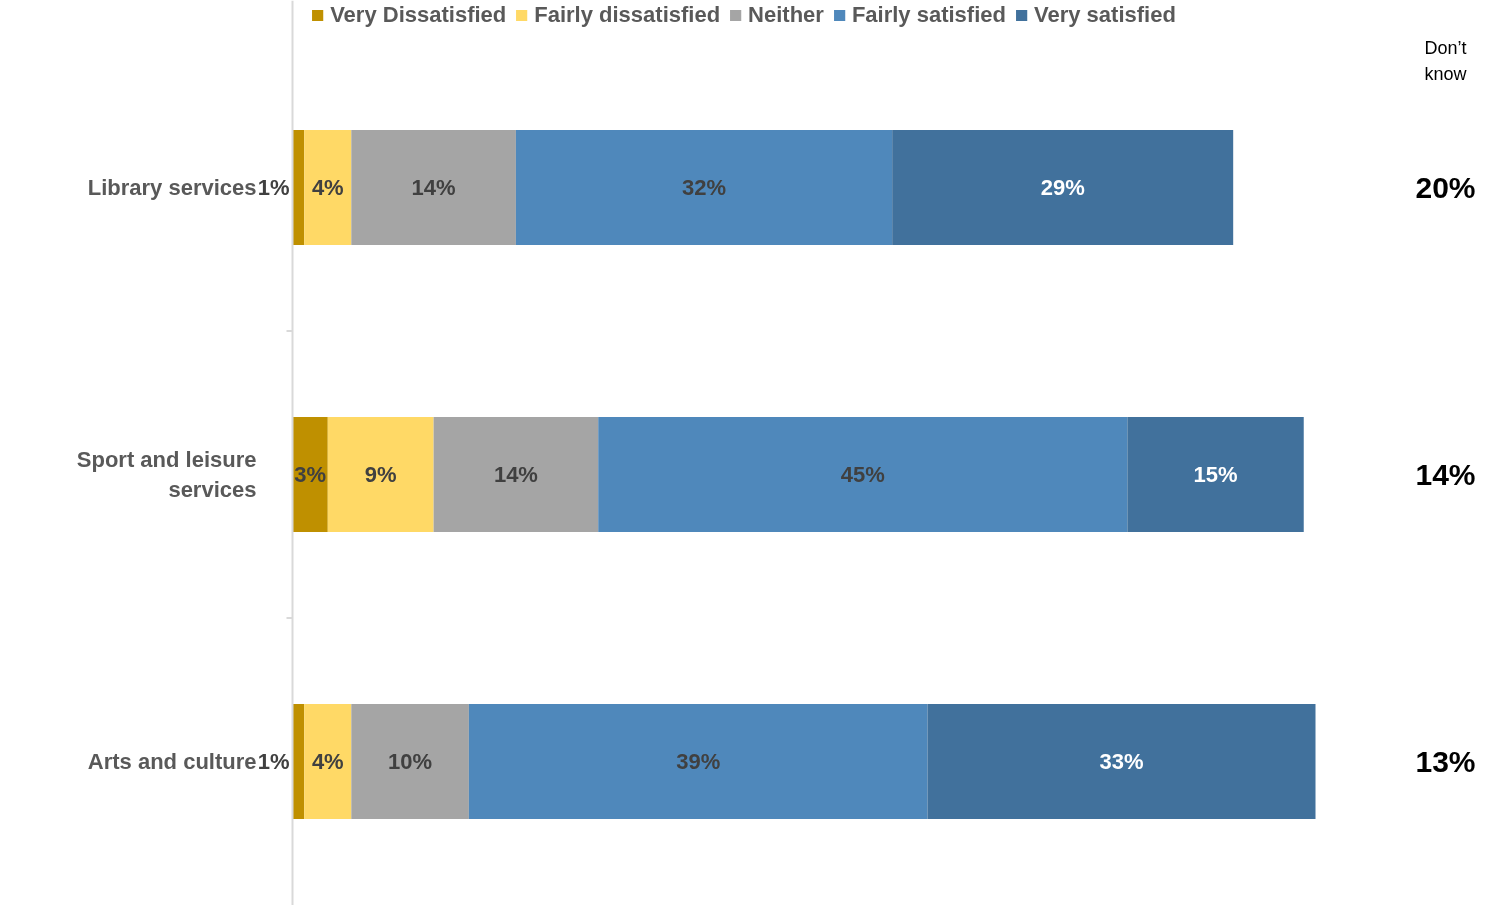 This screenshot has width=1486, height=905. Describe the element at coordinates (418, 15) in the screenshot. I see `legend-label: Very Dissatisfied` at that location.